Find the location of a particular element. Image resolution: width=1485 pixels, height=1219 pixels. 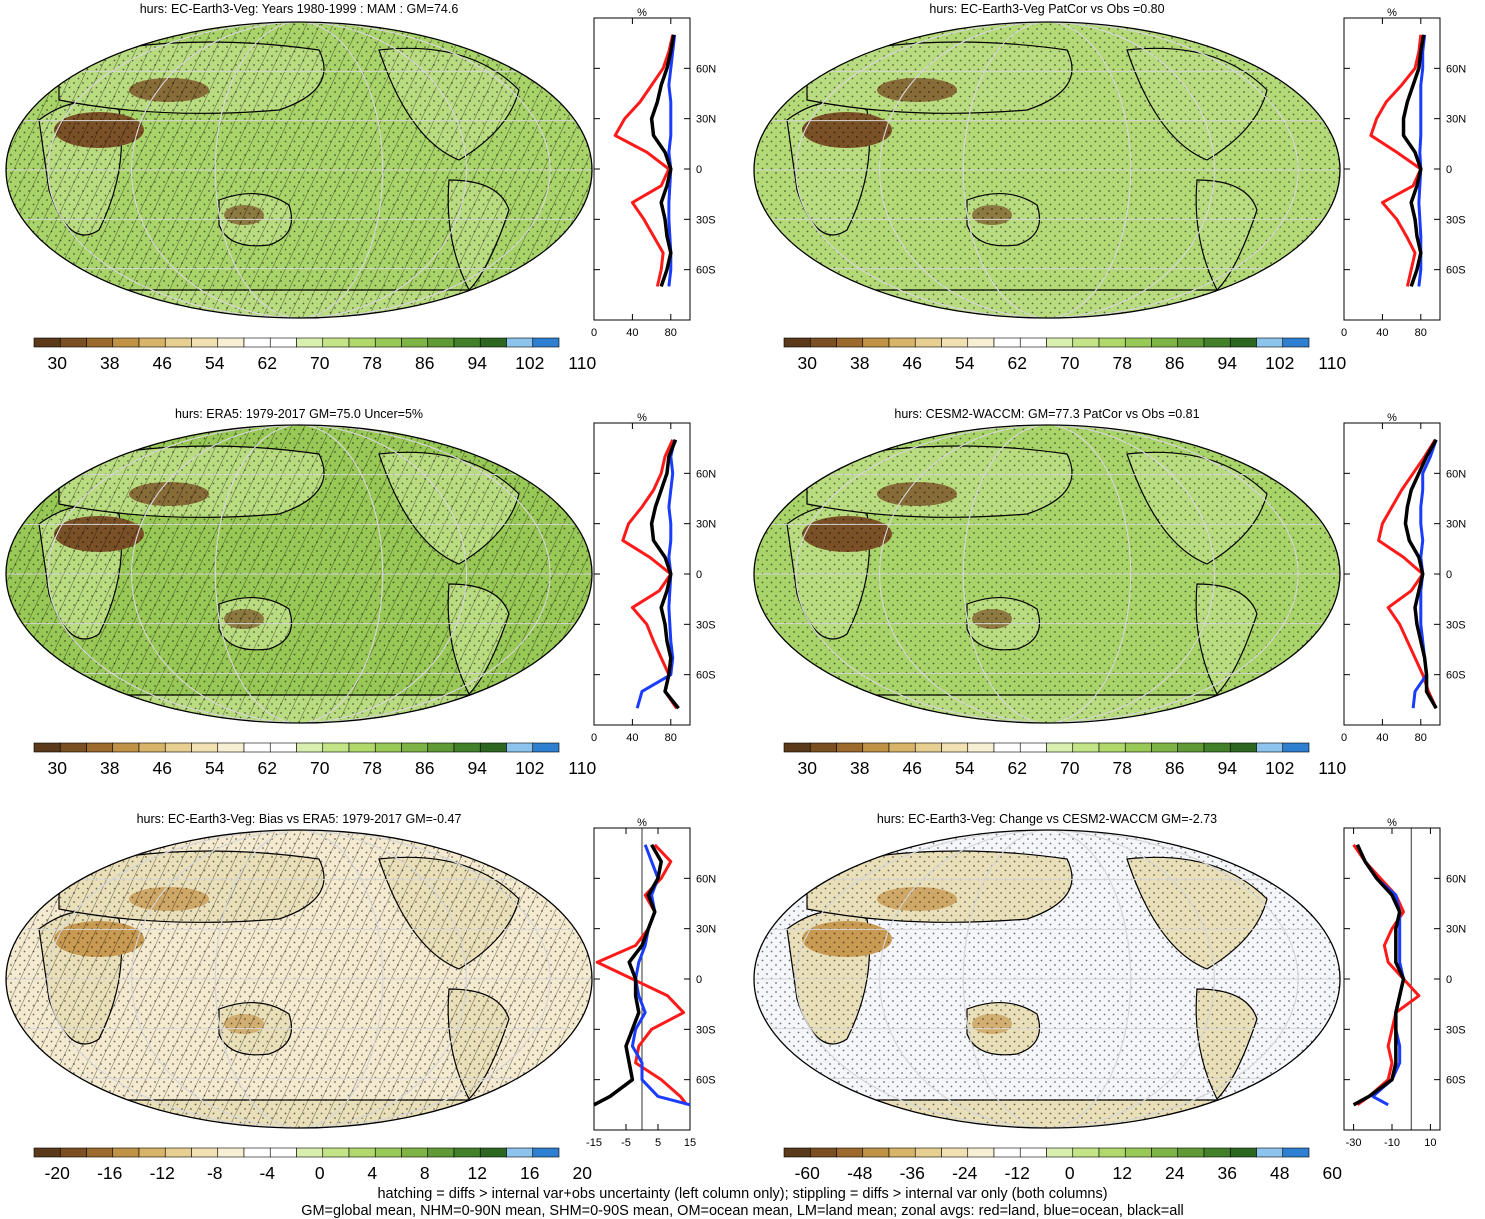

x-tick-label: 0 is located at coordinates (1344, 738).